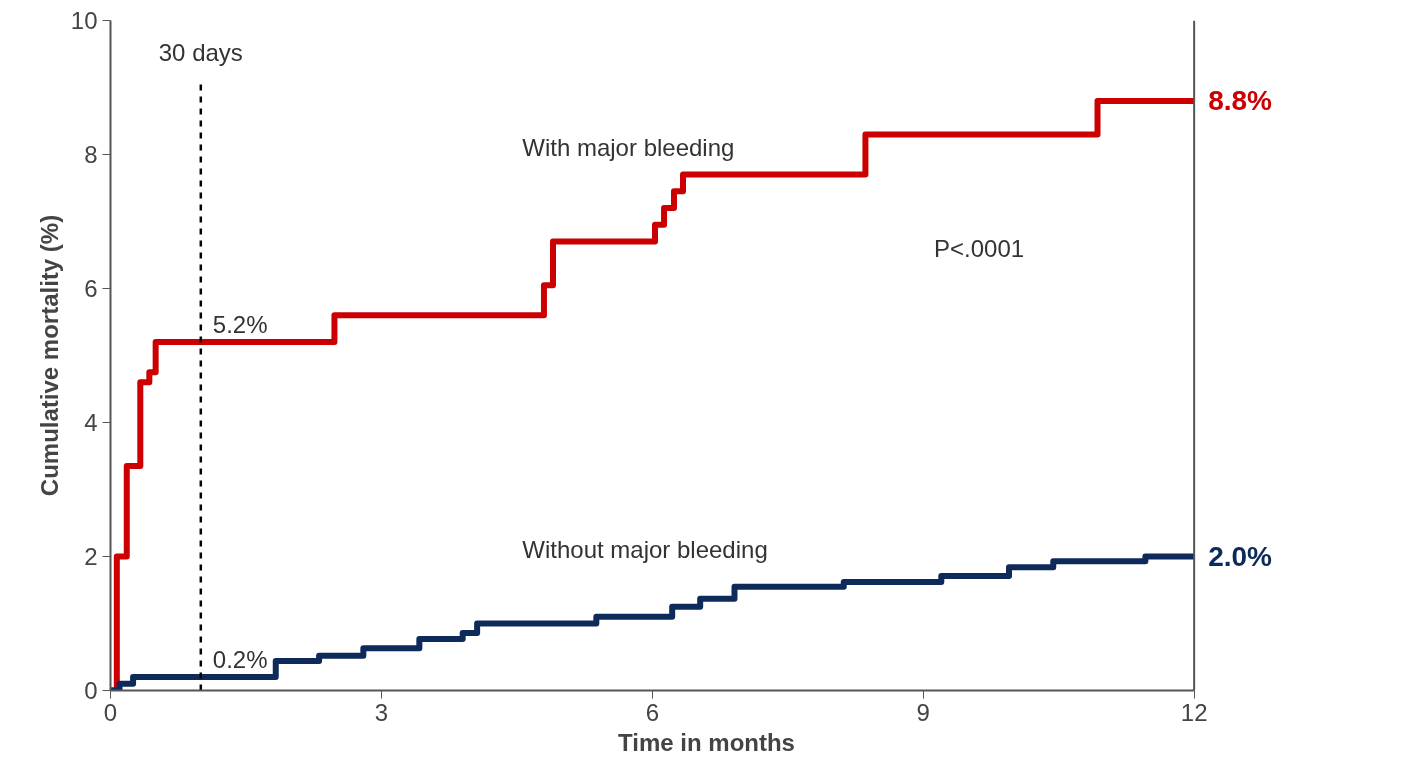 Image resolution: width=1422 pixels, height=760 pixels. What do you see at coordinates (49, 355) in the screenshot?
I see `y-axis-title: Cumulative mortality (%)` at bounding box center [49, 355].